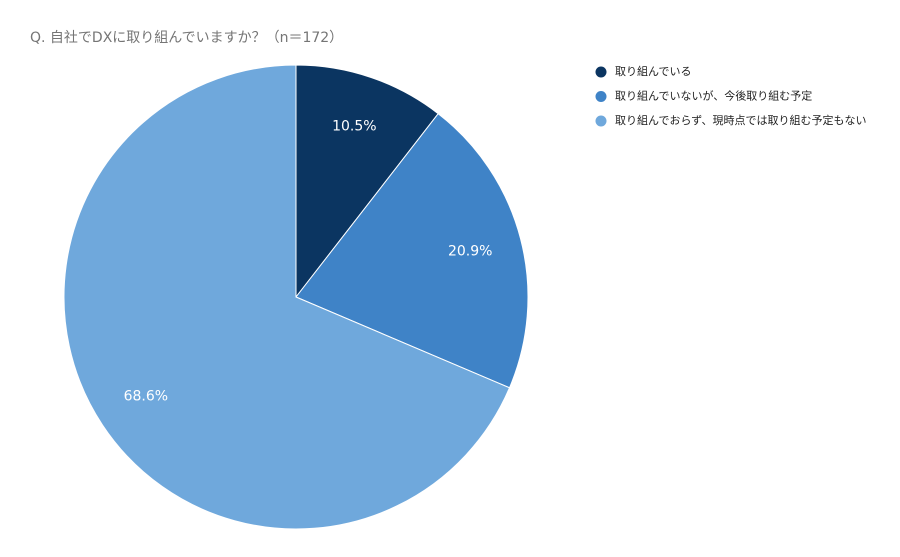  I want to click on legend-label: 取り組んでいる, so click(653, 71).